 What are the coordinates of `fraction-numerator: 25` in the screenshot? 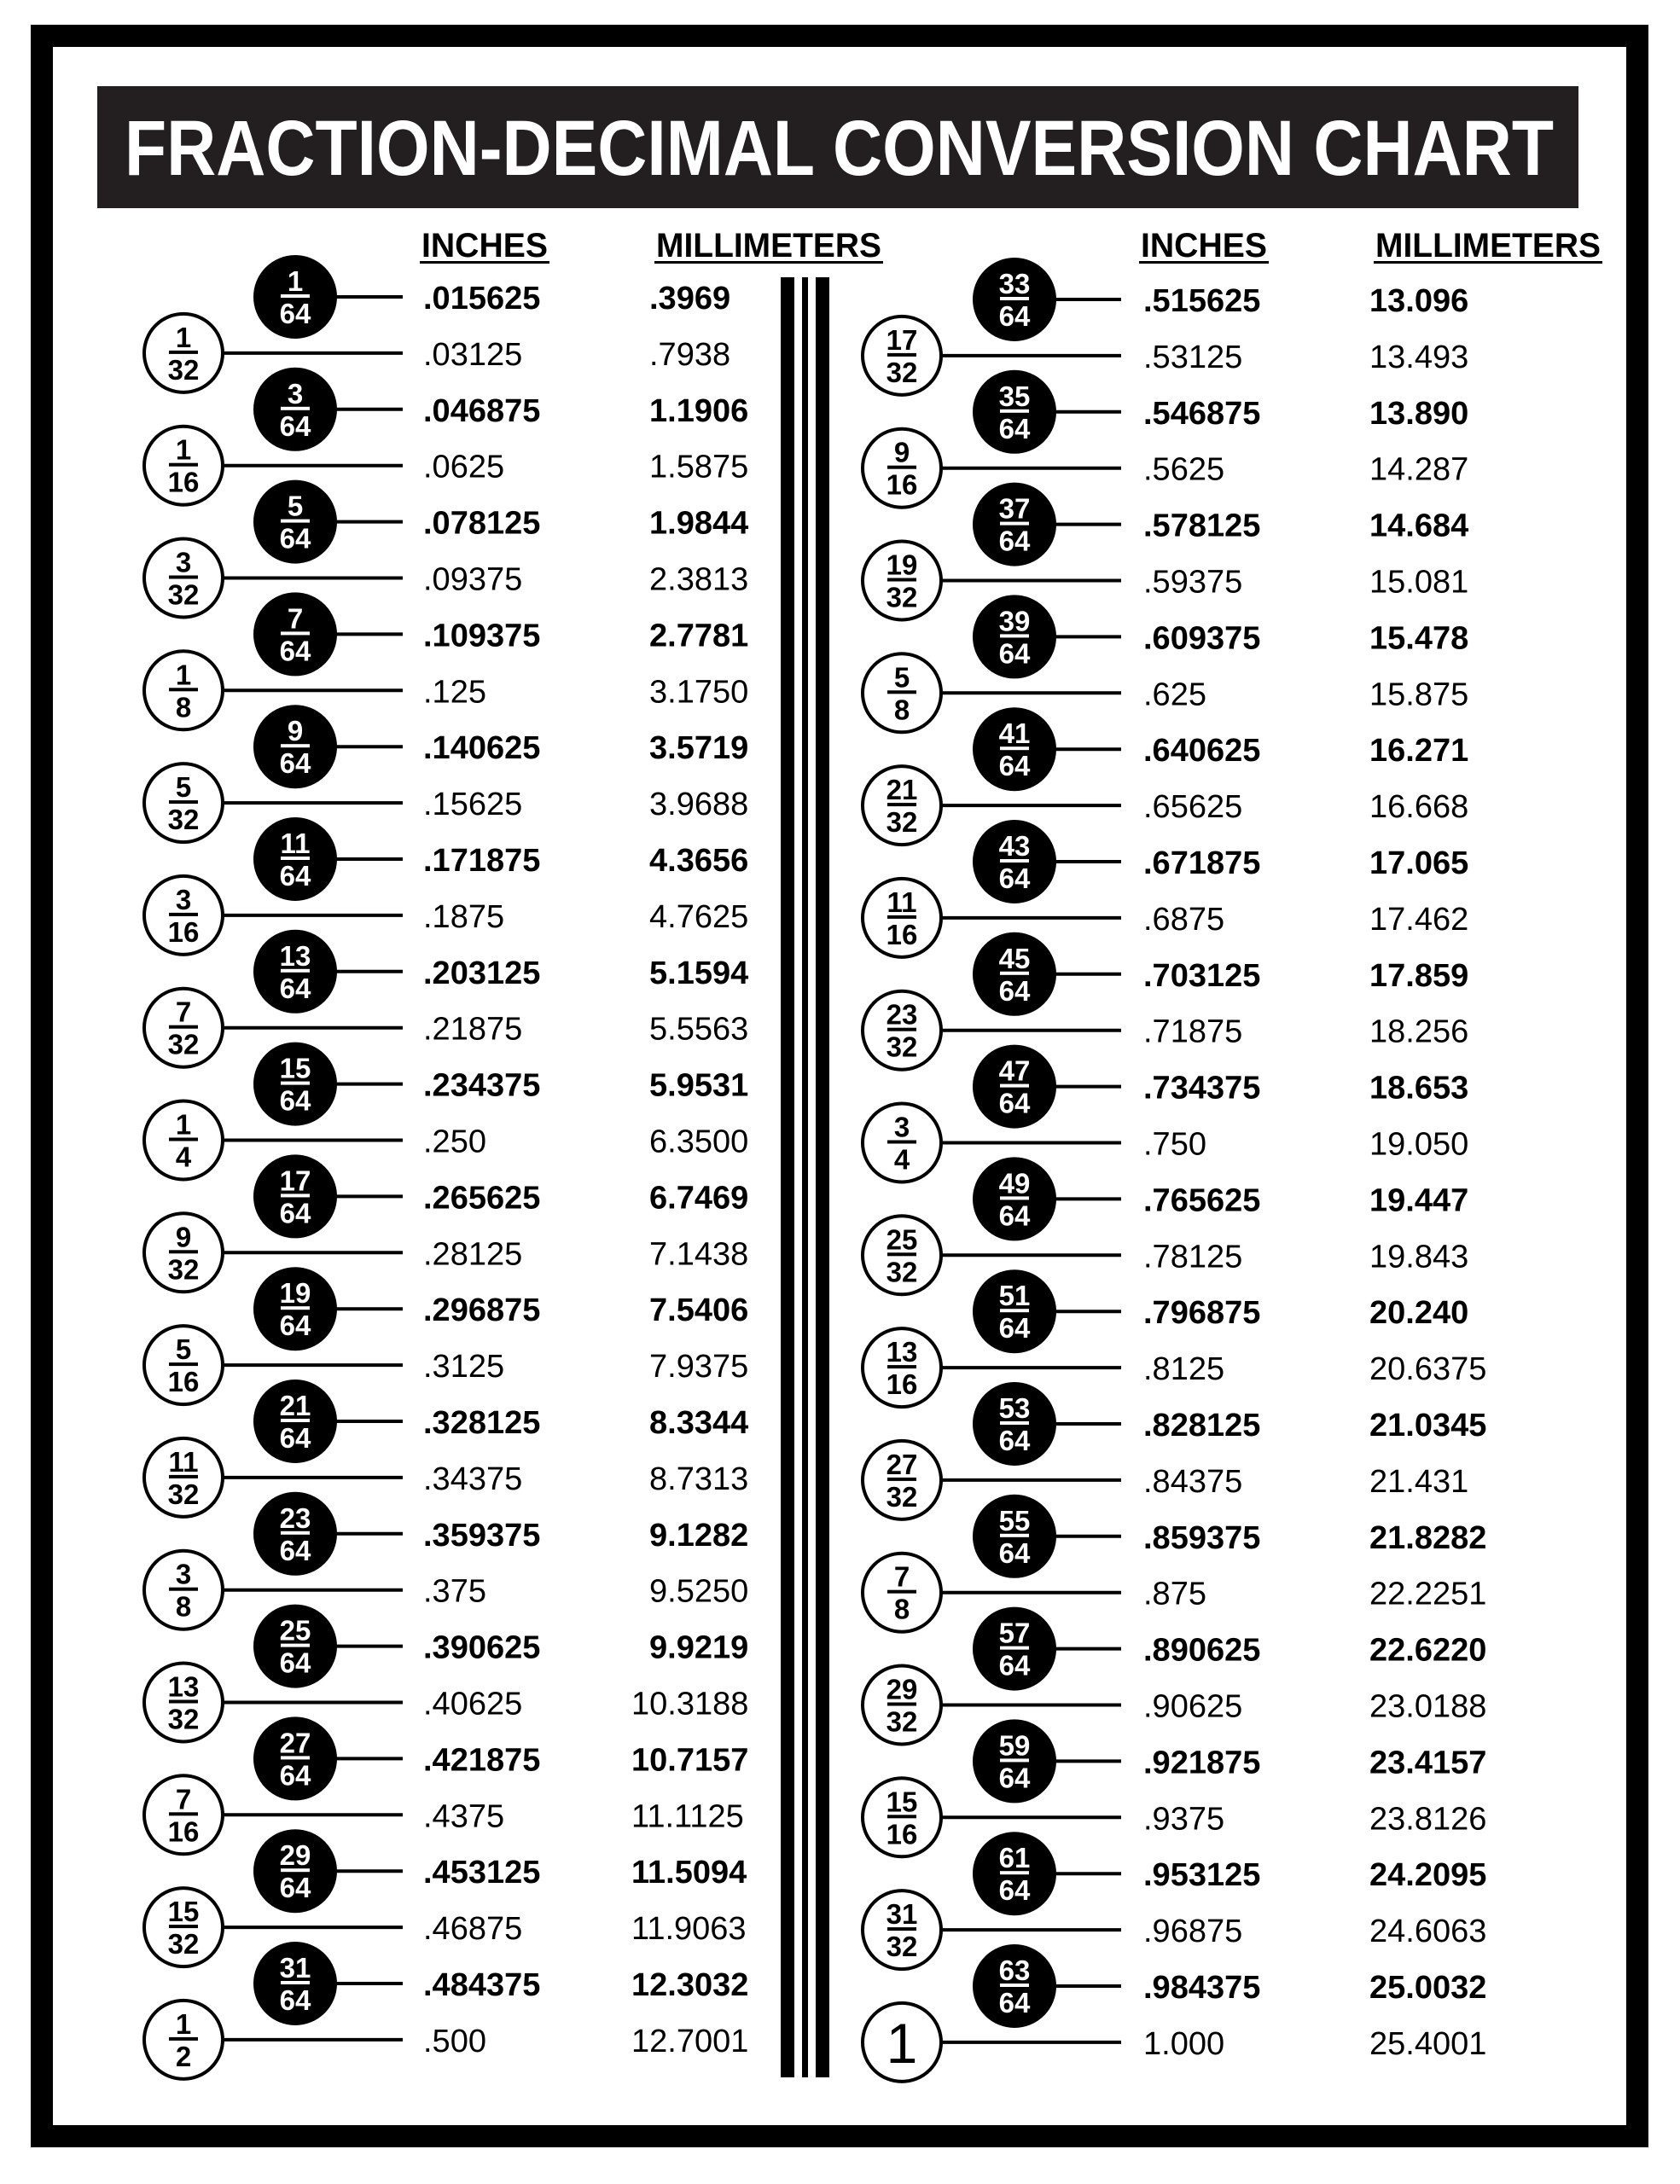 It's located at (902, 1239).